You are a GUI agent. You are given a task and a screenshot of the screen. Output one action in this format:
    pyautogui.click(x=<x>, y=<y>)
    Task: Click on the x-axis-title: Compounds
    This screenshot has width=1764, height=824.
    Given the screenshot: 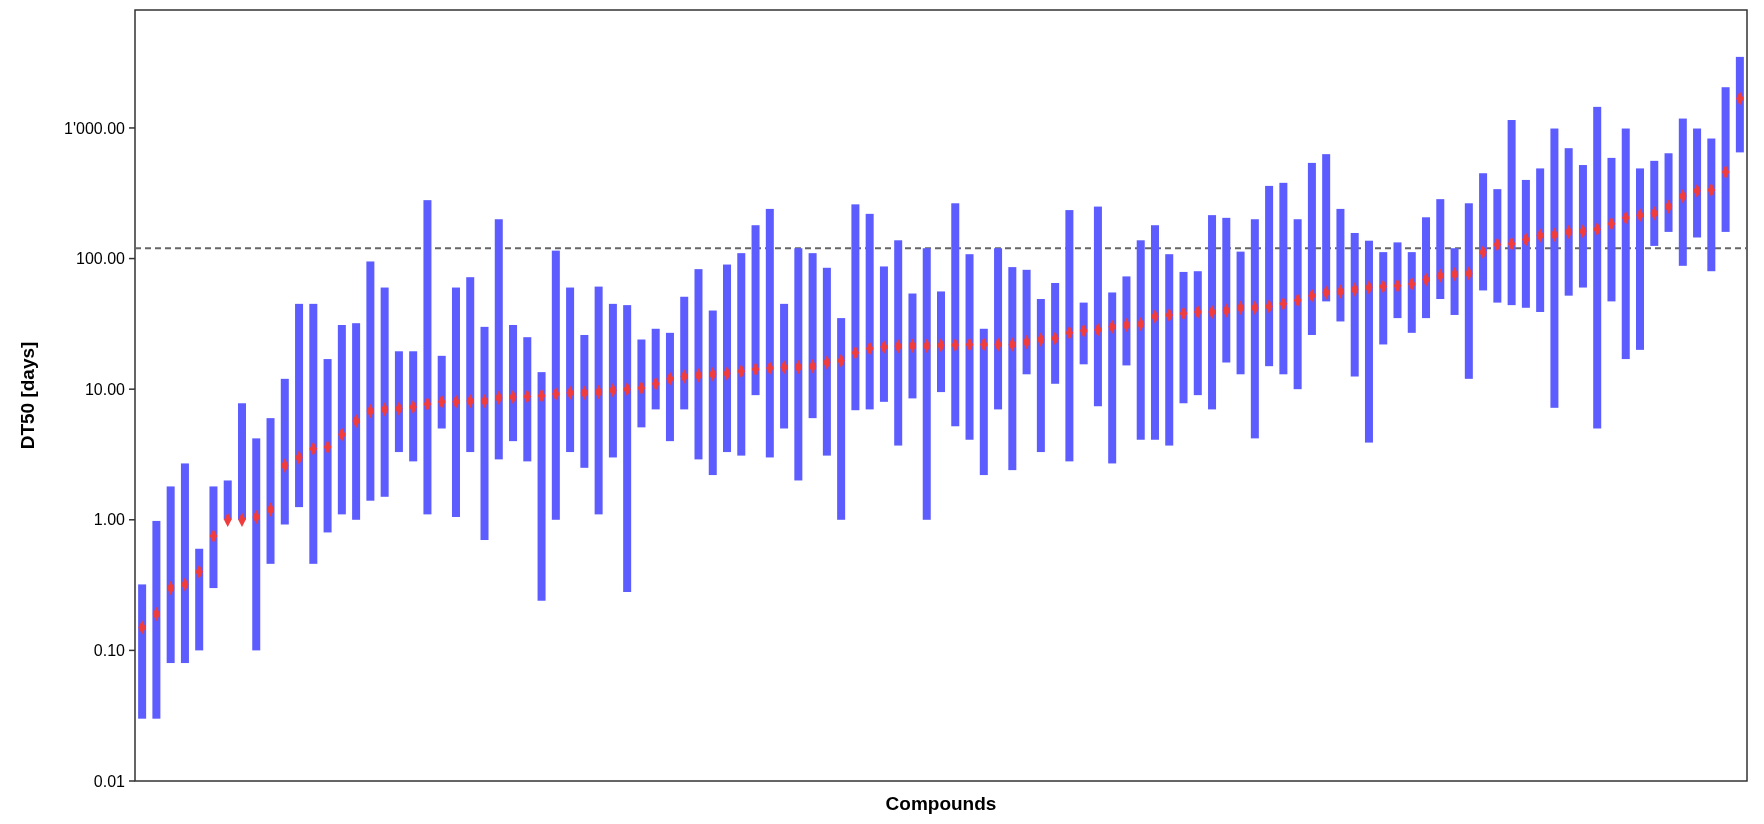 What is the action you would take?
    pyautogui.click(x=941, y=803)
    